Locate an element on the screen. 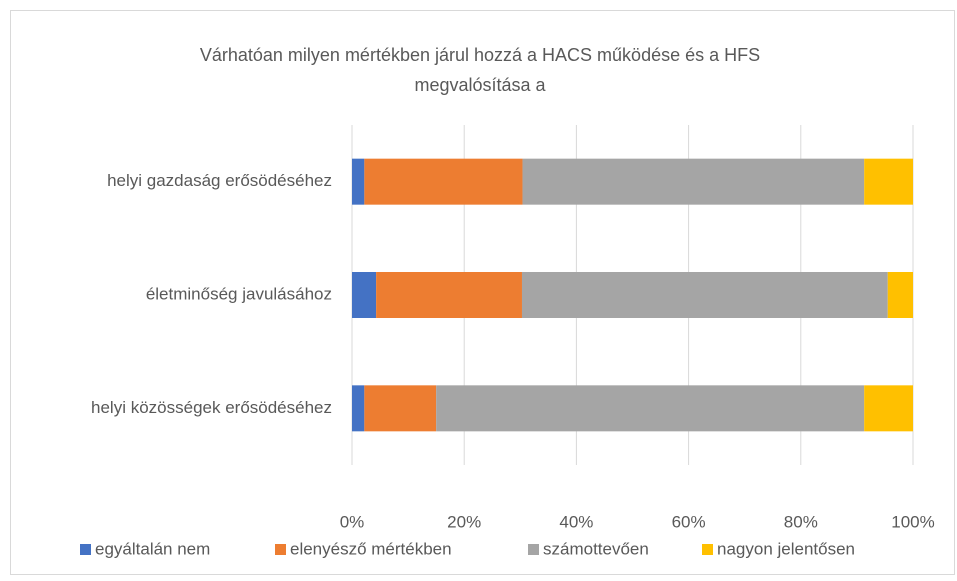 This screenshot has height=581, width=957. y-tick-label: helyi közösségek erősödéséhez is located at coordinates (211, 407).